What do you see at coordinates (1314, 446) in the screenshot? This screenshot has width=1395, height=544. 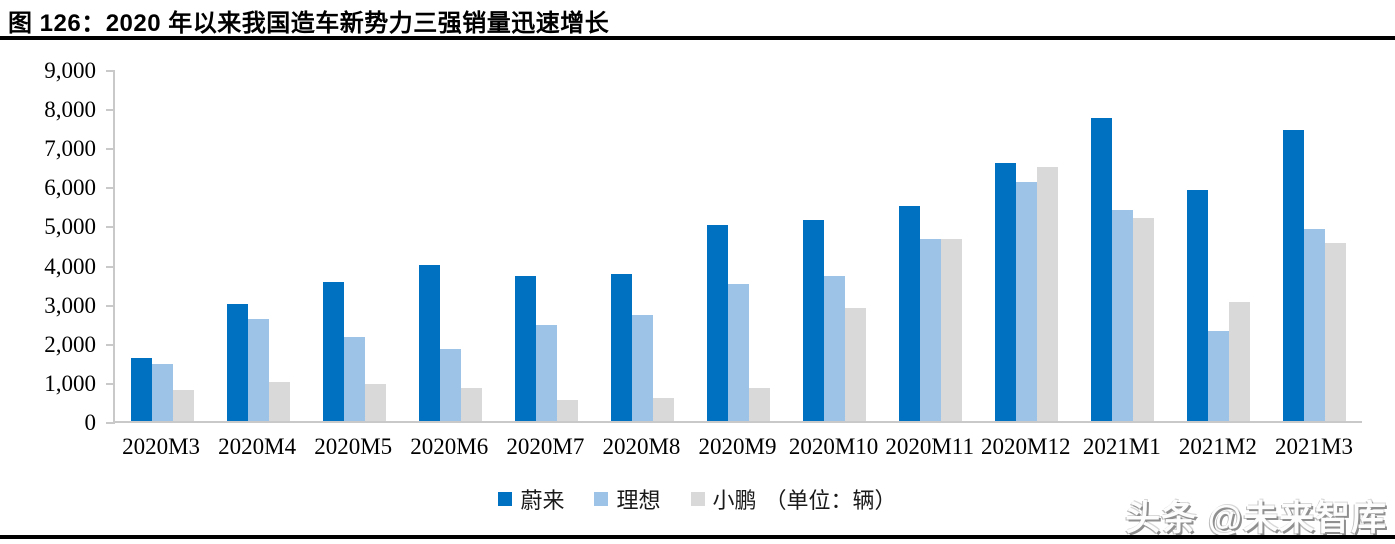 I see `x-axis-tick-label-2021M3: 2021M3` at bounding box center [1314, 446].